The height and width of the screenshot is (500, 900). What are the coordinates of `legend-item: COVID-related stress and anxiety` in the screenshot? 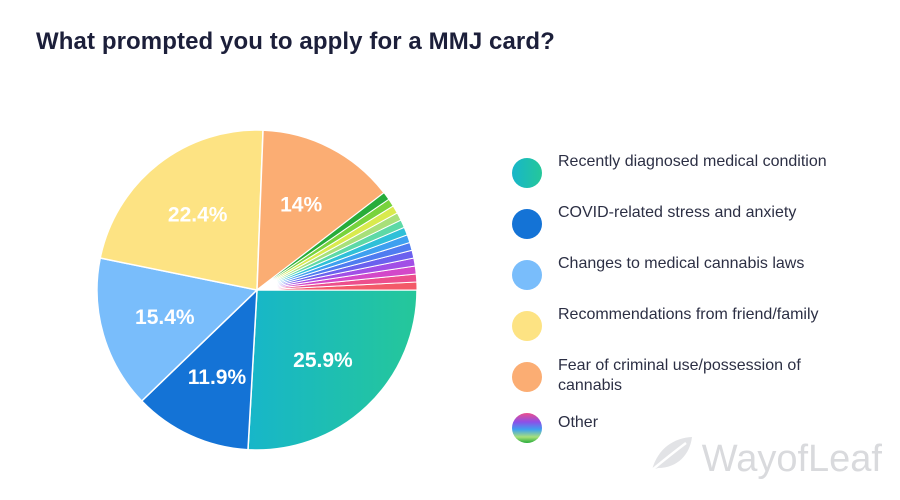 It's located at (672, 228).